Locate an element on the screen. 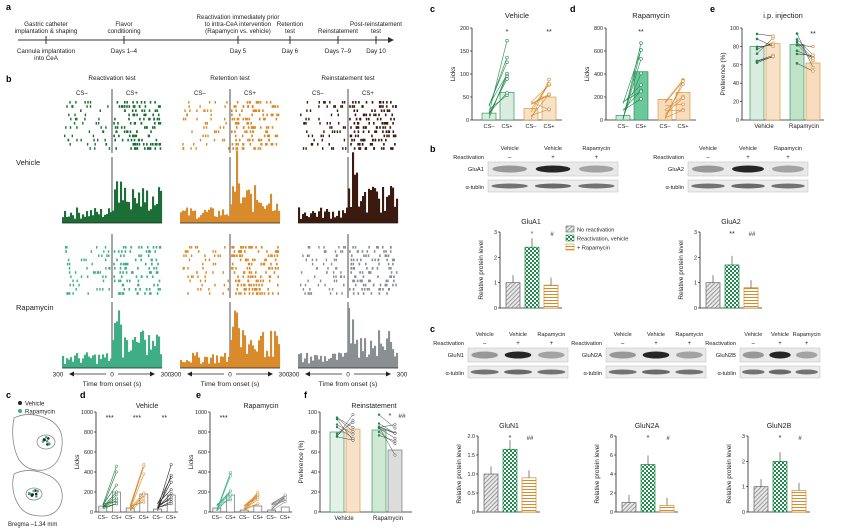 This screenshot has width=842, height=532. licks-small-xlabel: CS+ is located at coordinates (285, 518).